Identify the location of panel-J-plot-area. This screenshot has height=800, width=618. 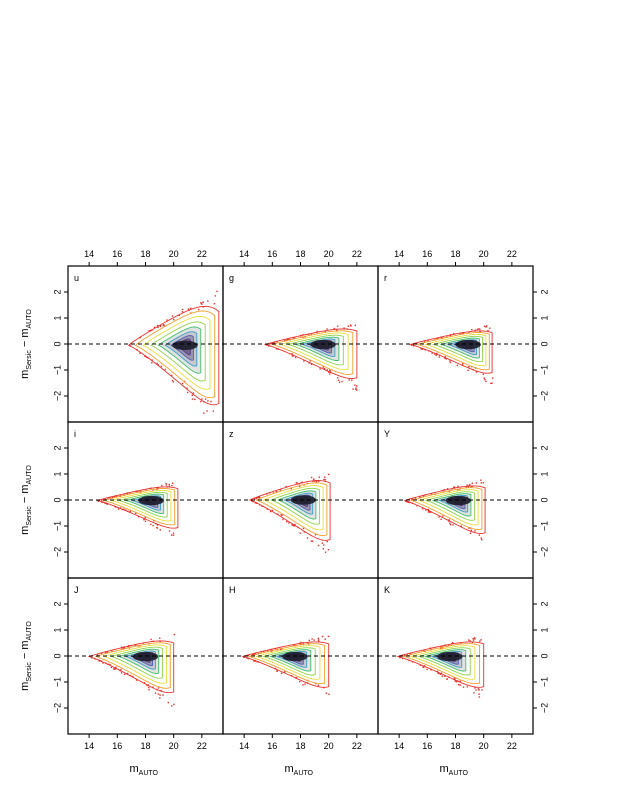
(131, 670).